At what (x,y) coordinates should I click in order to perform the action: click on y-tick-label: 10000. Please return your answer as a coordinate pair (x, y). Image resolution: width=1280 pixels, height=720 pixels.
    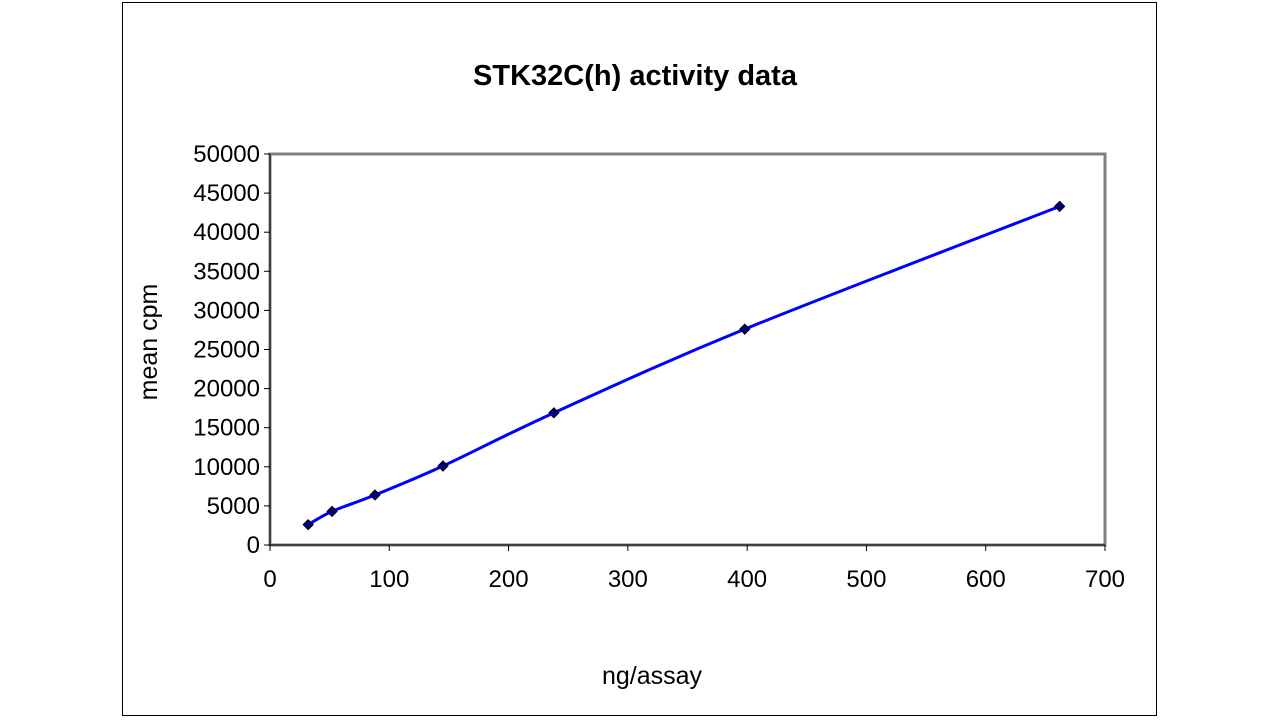
    Looking at the image, I should click on (226, 467).